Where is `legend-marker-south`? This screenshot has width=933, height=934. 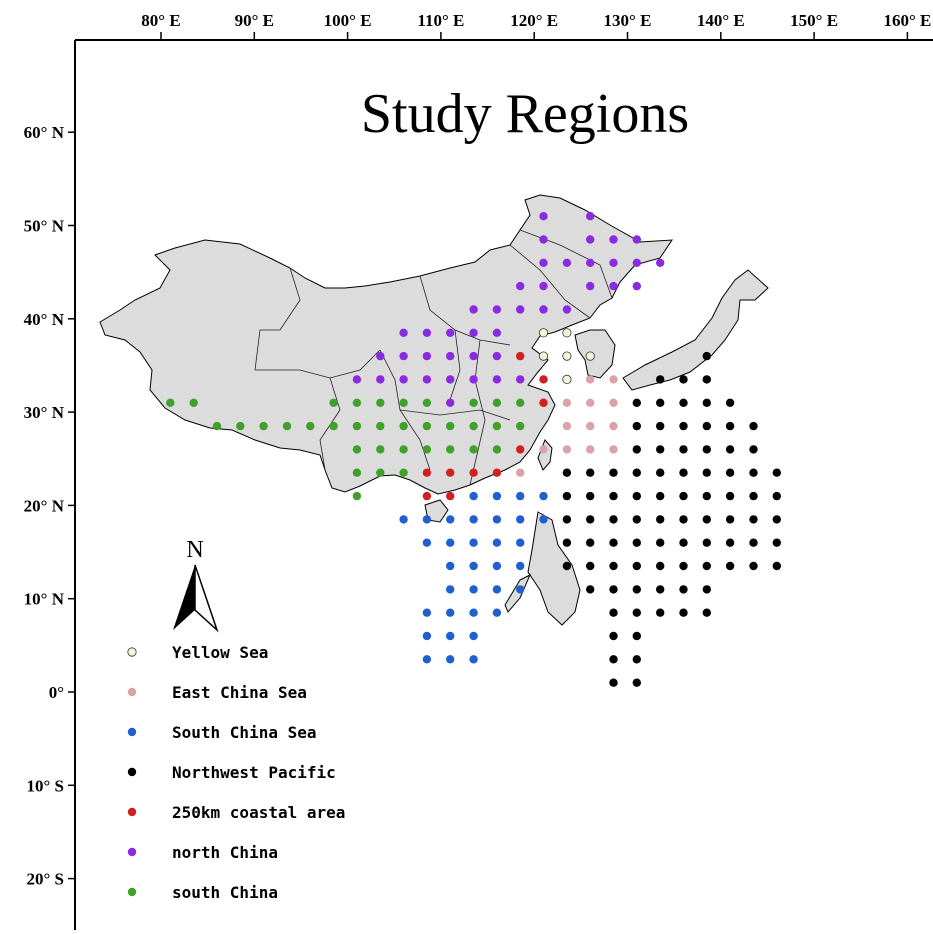
legend-marker-south is located at coordinates (132, 892).